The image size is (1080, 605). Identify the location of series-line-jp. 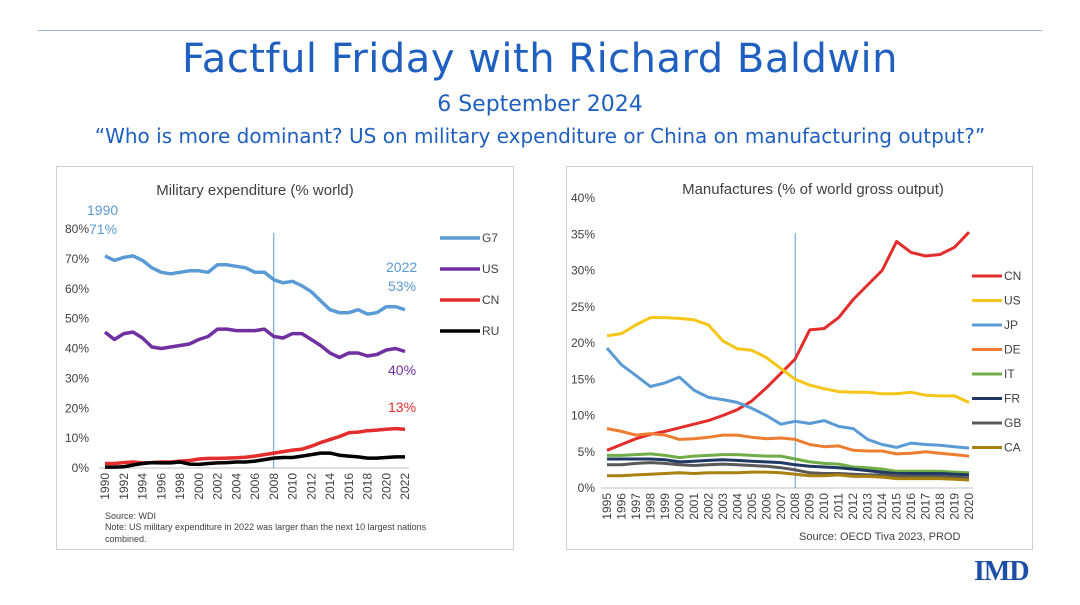
(787, 398).